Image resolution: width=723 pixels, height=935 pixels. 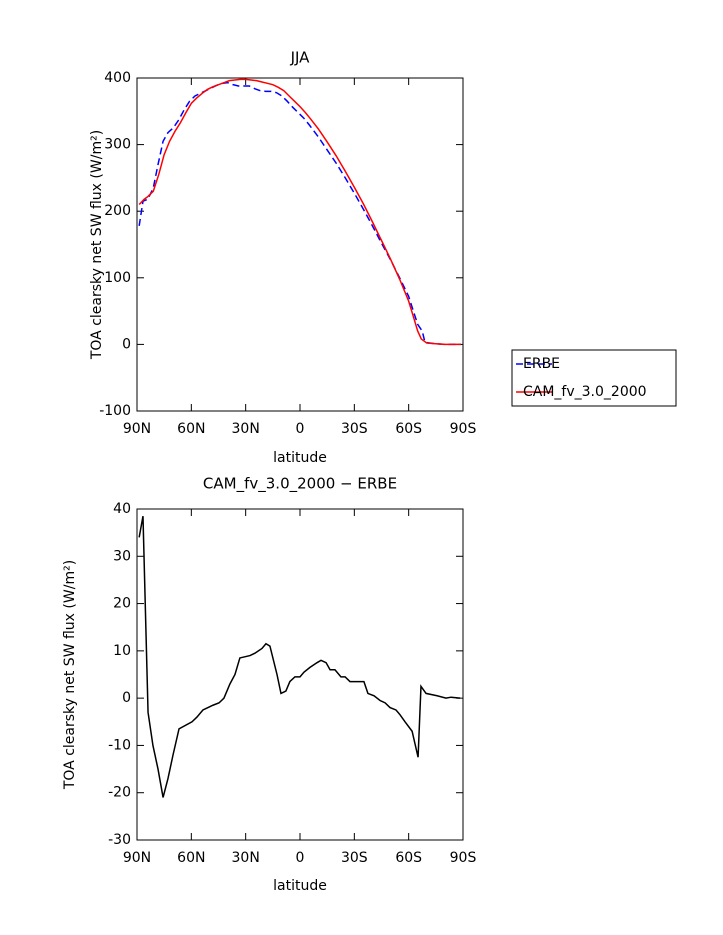 What do you see at coordinates (122, 651) in the screenshot?
I see `y-tick-label: 10` at bounding box center [122, 651].